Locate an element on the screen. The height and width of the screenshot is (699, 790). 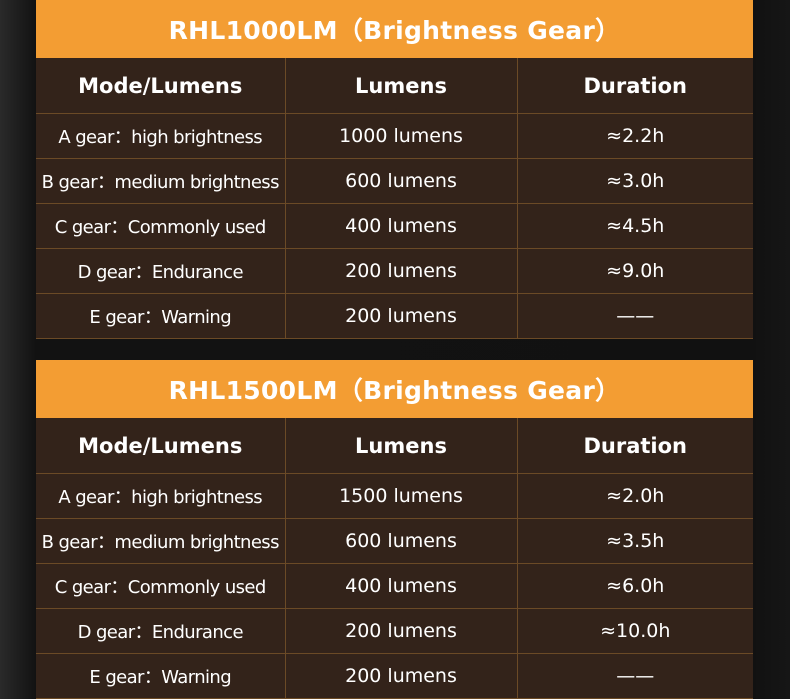
duration-cell: ≈9.0h is located at coordinates (634, 271).